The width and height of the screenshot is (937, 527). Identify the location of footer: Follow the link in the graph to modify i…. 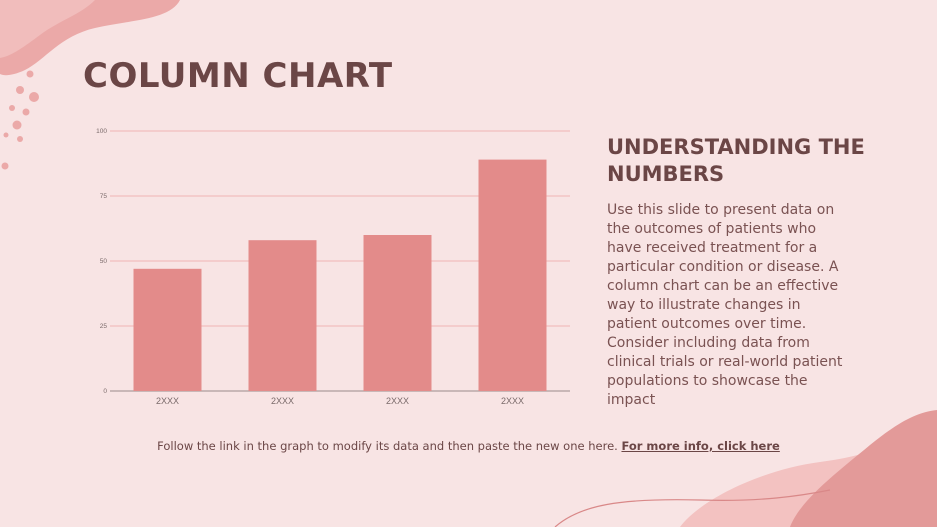
(468, 446).